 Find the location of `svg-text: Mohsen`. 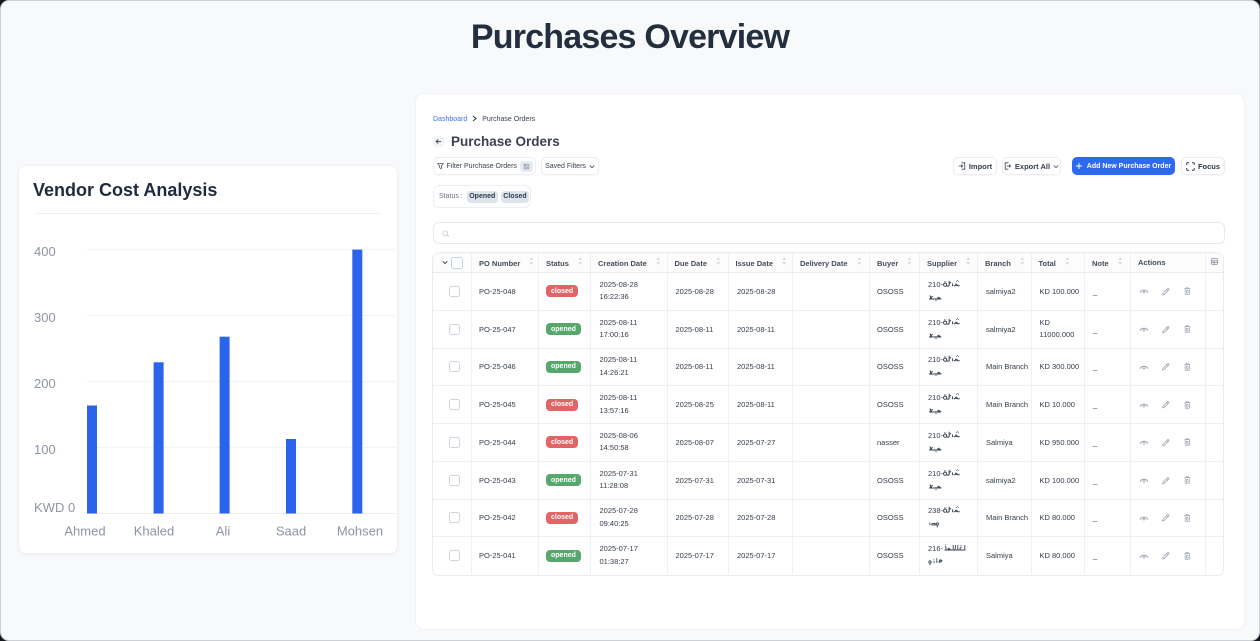

svg-text: Mohsen is located at coordinates (360, 531).